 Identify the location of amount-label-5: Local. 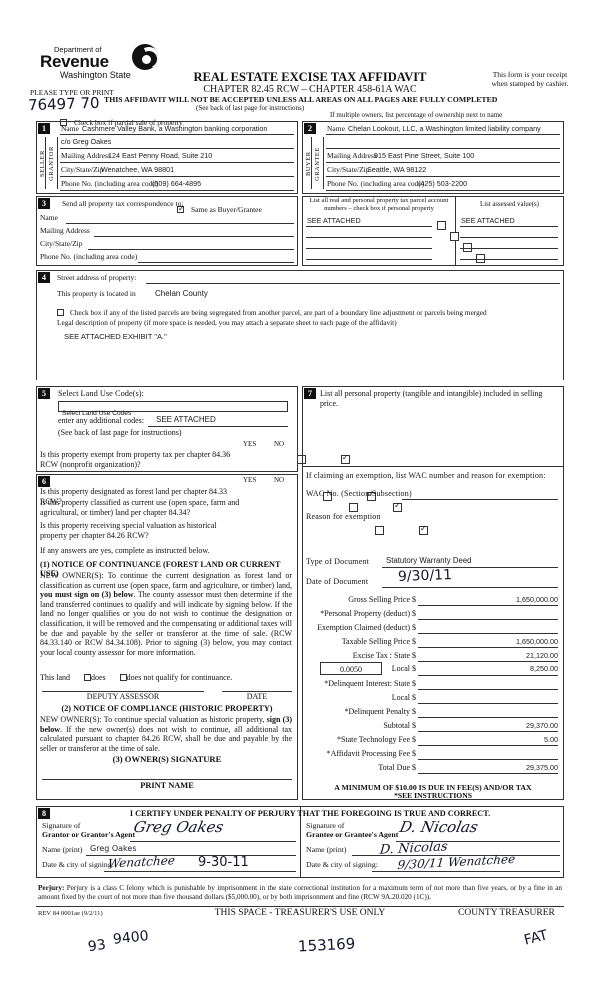
(400, 668).